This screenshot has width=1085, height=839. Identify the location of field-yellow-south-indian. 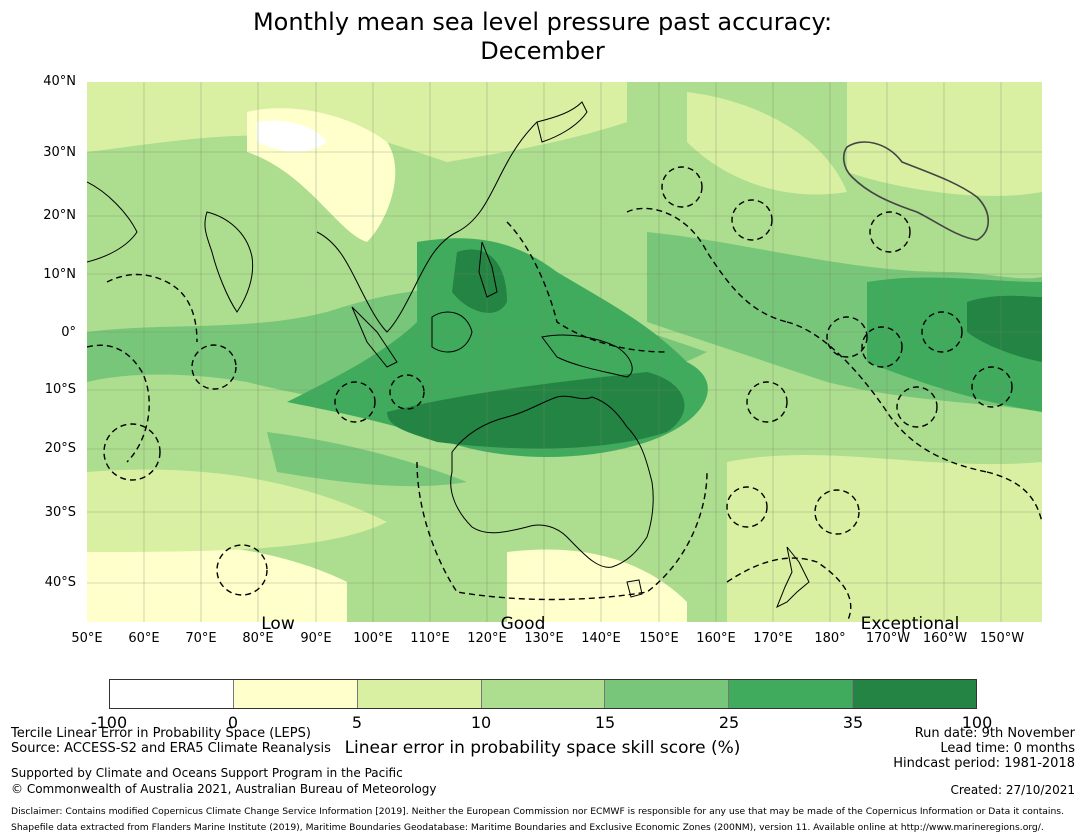
(237, 510).